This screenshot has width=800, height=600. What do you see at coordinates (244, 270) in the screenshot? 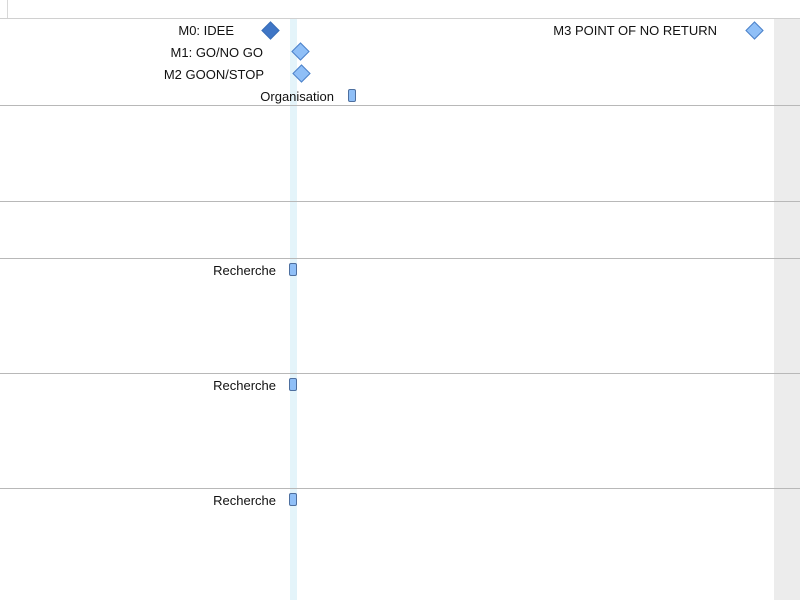
I see `task-label-recherche-1: Recherche` at bounding box center [244, 270].